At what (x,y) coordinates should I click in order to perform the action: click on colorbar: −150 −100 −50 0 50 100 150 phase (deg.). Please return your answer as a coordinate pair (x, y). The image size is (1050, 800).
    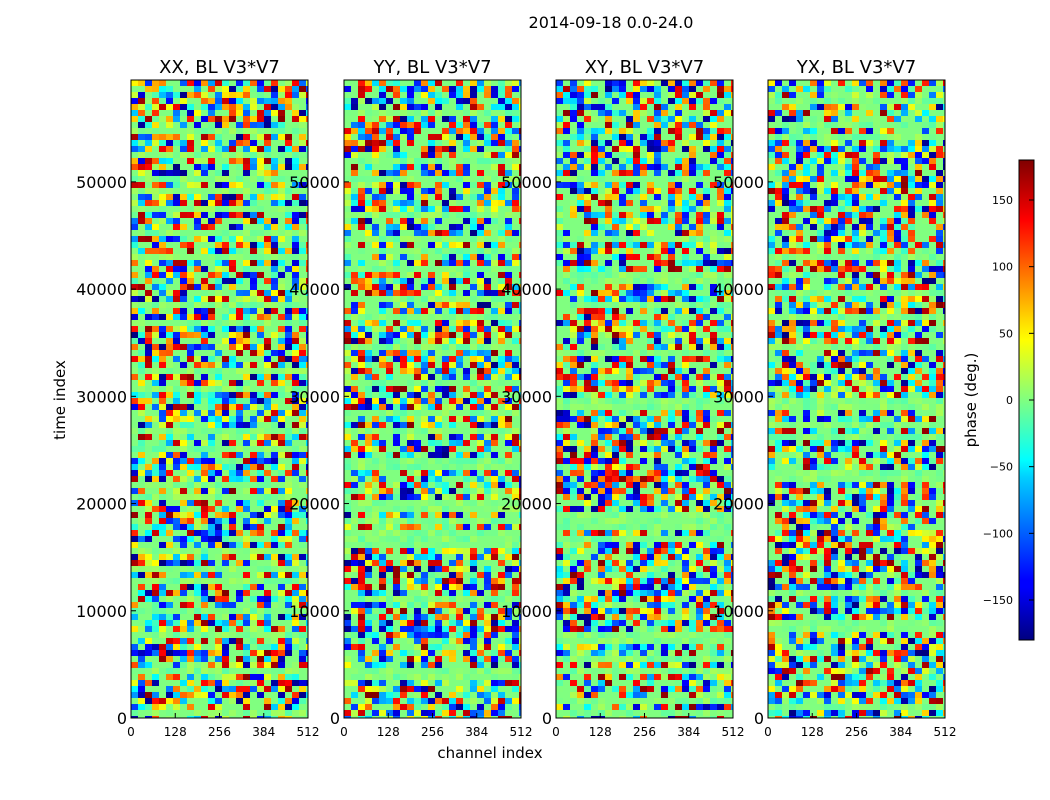
    Looking at the image, I should click on (998, 400).